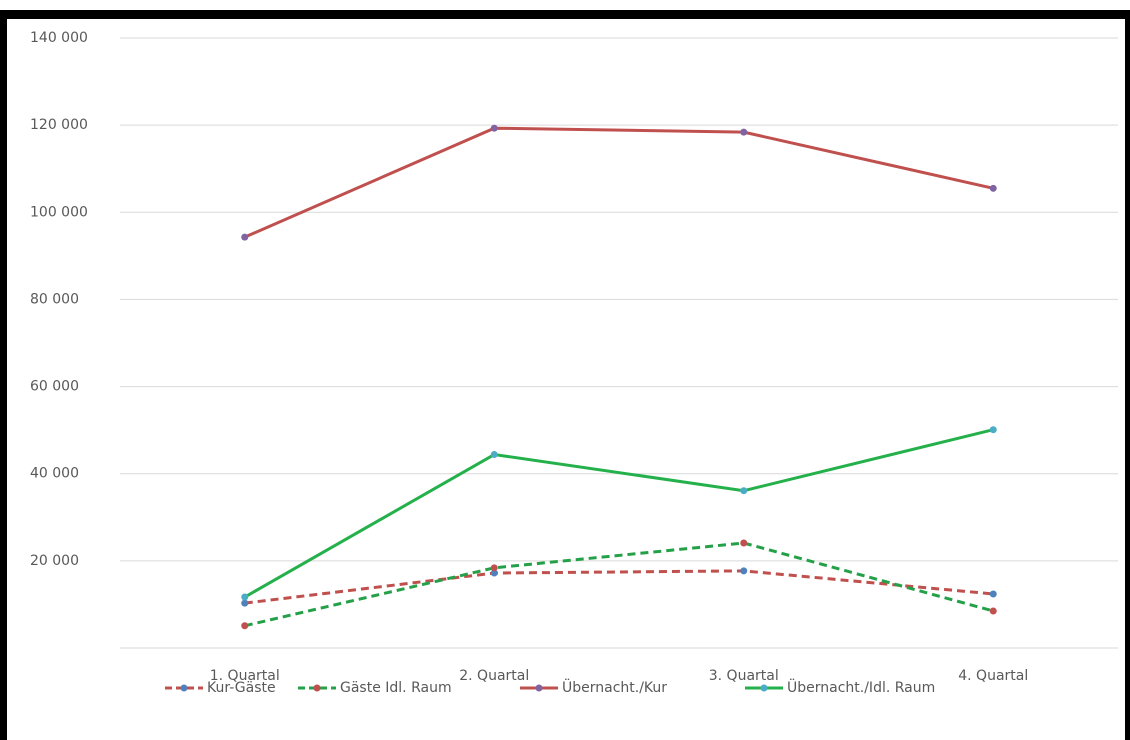 This screenshot has width=1130, height=740. What do you see at coordinates (54, 299) in the screenshot?
I see `y-tick-label: 80 000` at bounding box center [54, 299].